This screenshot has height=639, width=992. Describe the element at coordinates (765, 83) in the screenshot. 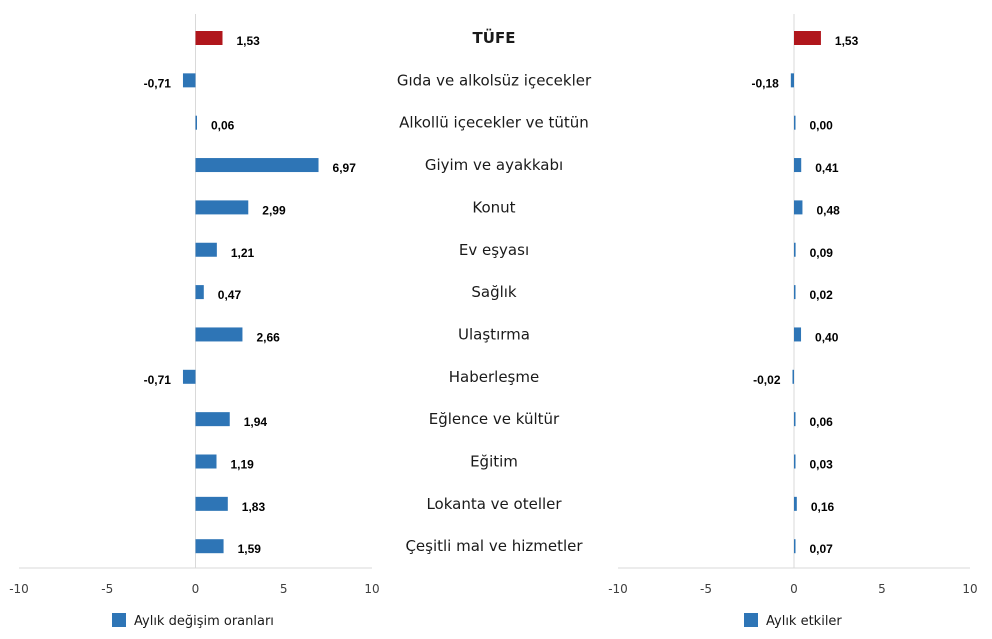

I see `effects-data-label: -0,18` at that location.